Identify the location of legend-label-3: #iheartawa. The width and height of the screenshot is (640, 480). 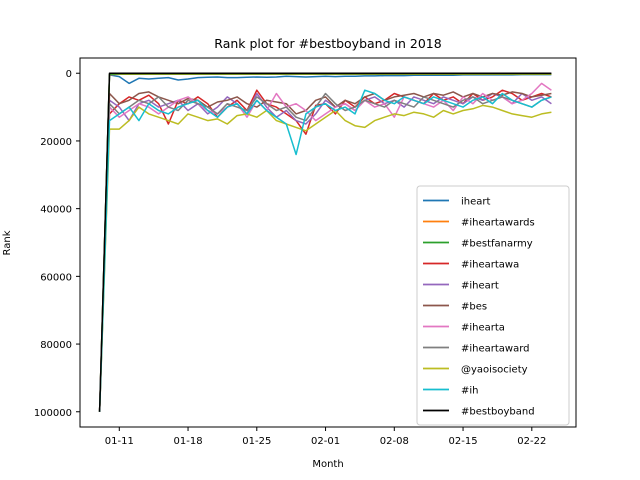
(490, 265).